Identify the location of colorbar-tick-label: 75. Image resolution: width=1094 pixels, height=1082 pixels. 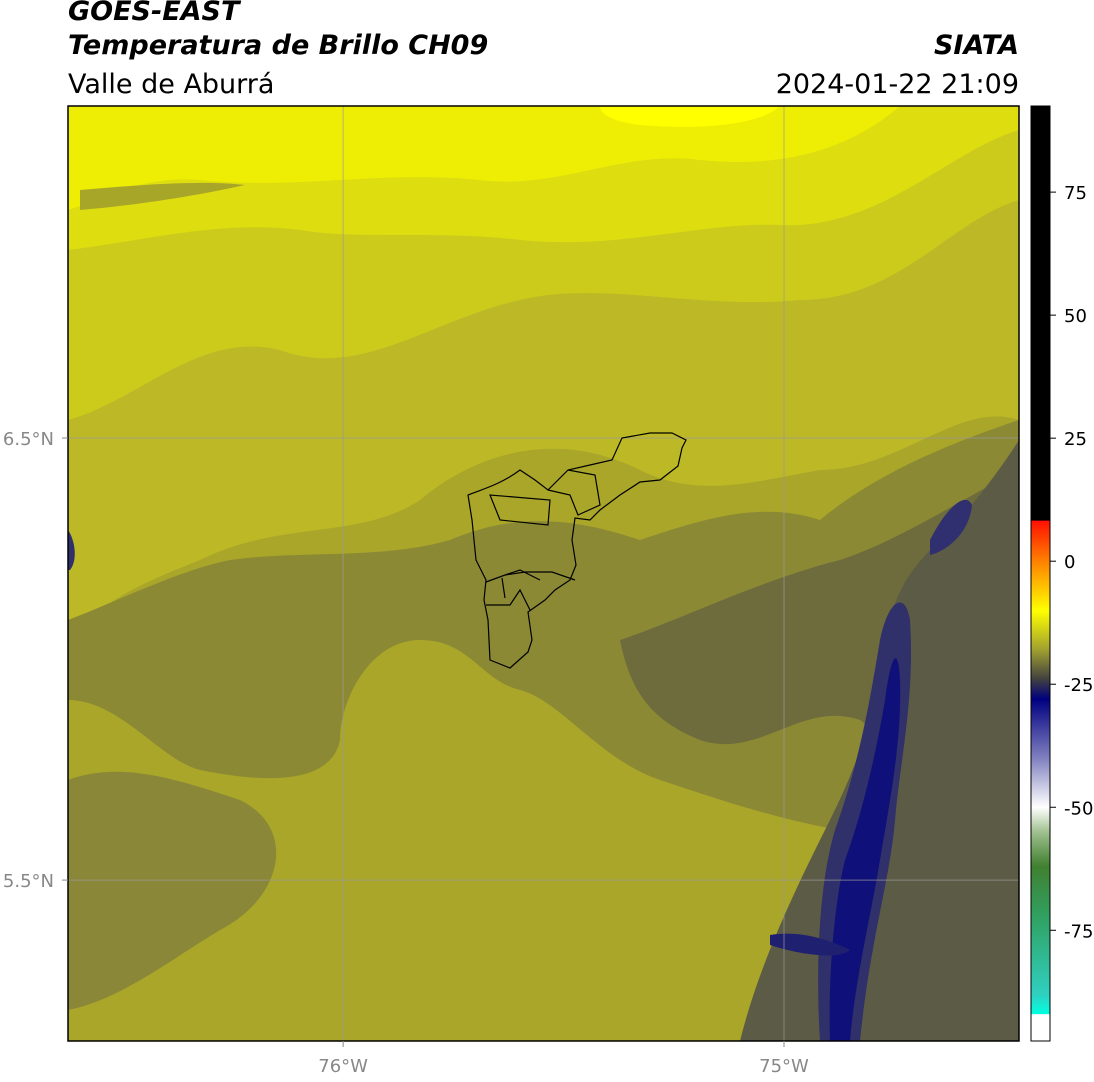
(1075, 193).